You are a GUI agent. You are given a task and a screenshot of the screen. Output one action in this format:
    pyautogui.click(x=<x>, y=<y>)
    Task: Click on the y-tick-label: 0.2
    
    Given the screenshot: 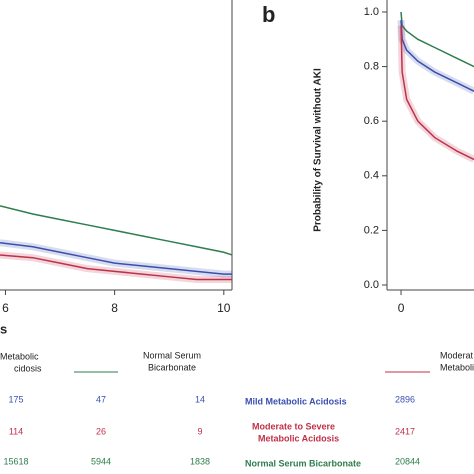 What is the action you would take?
    pyautogui.click(x=371, y=230)
    